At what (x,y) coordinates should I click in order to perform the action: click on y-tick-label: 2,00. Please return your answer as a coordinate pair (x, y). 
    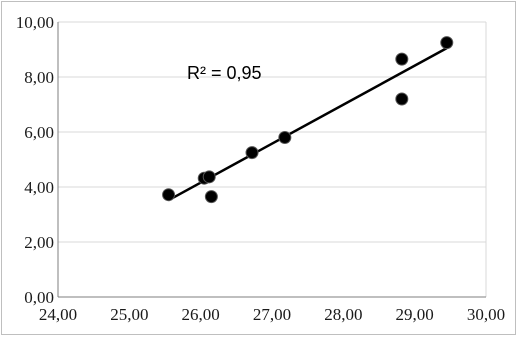
    Looking at the image, I should click on (39, 242).